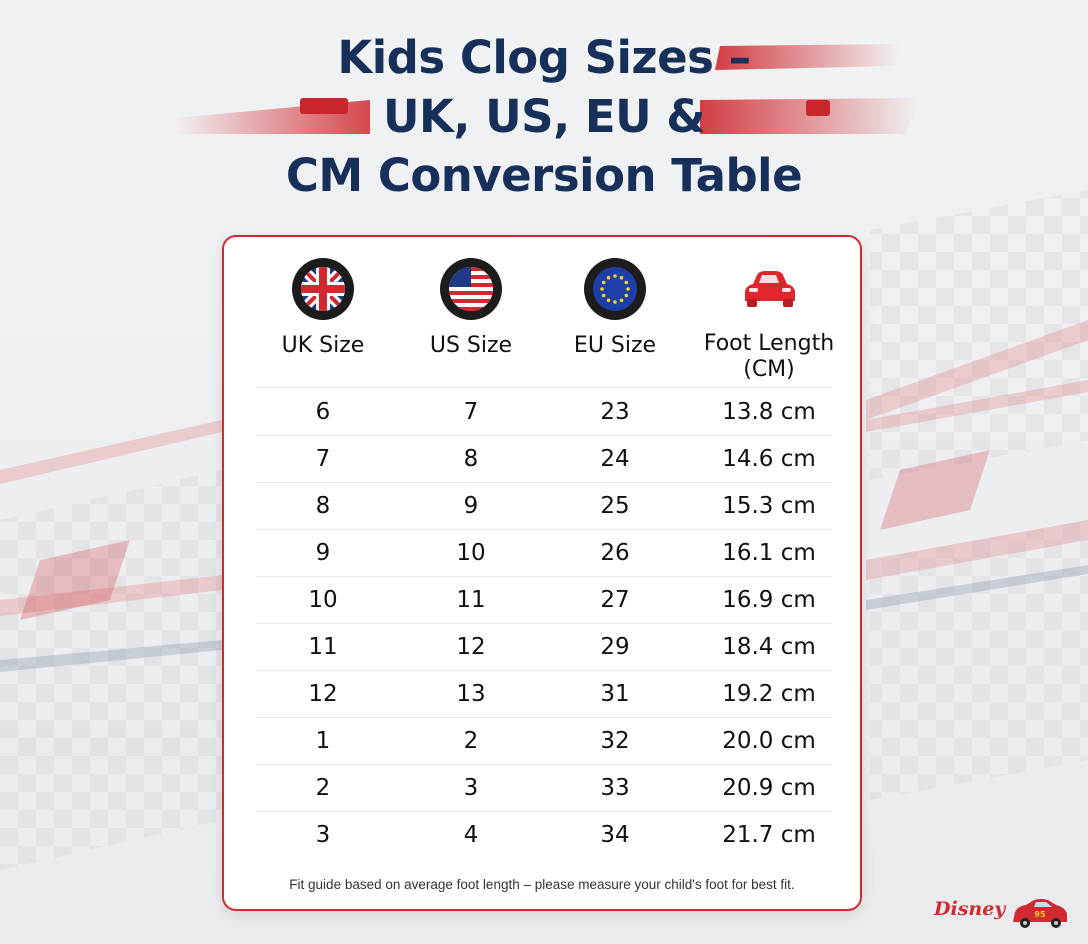 The image size is (1088, 944). I want to click on eu-size-cell: 31, so click(615, 694).